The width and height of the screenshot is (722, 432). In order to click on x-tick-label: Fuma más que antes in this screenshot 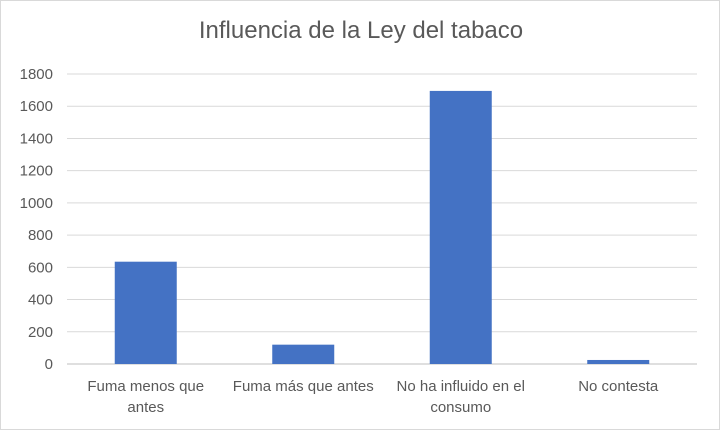, I will do `click(303, 386)`.